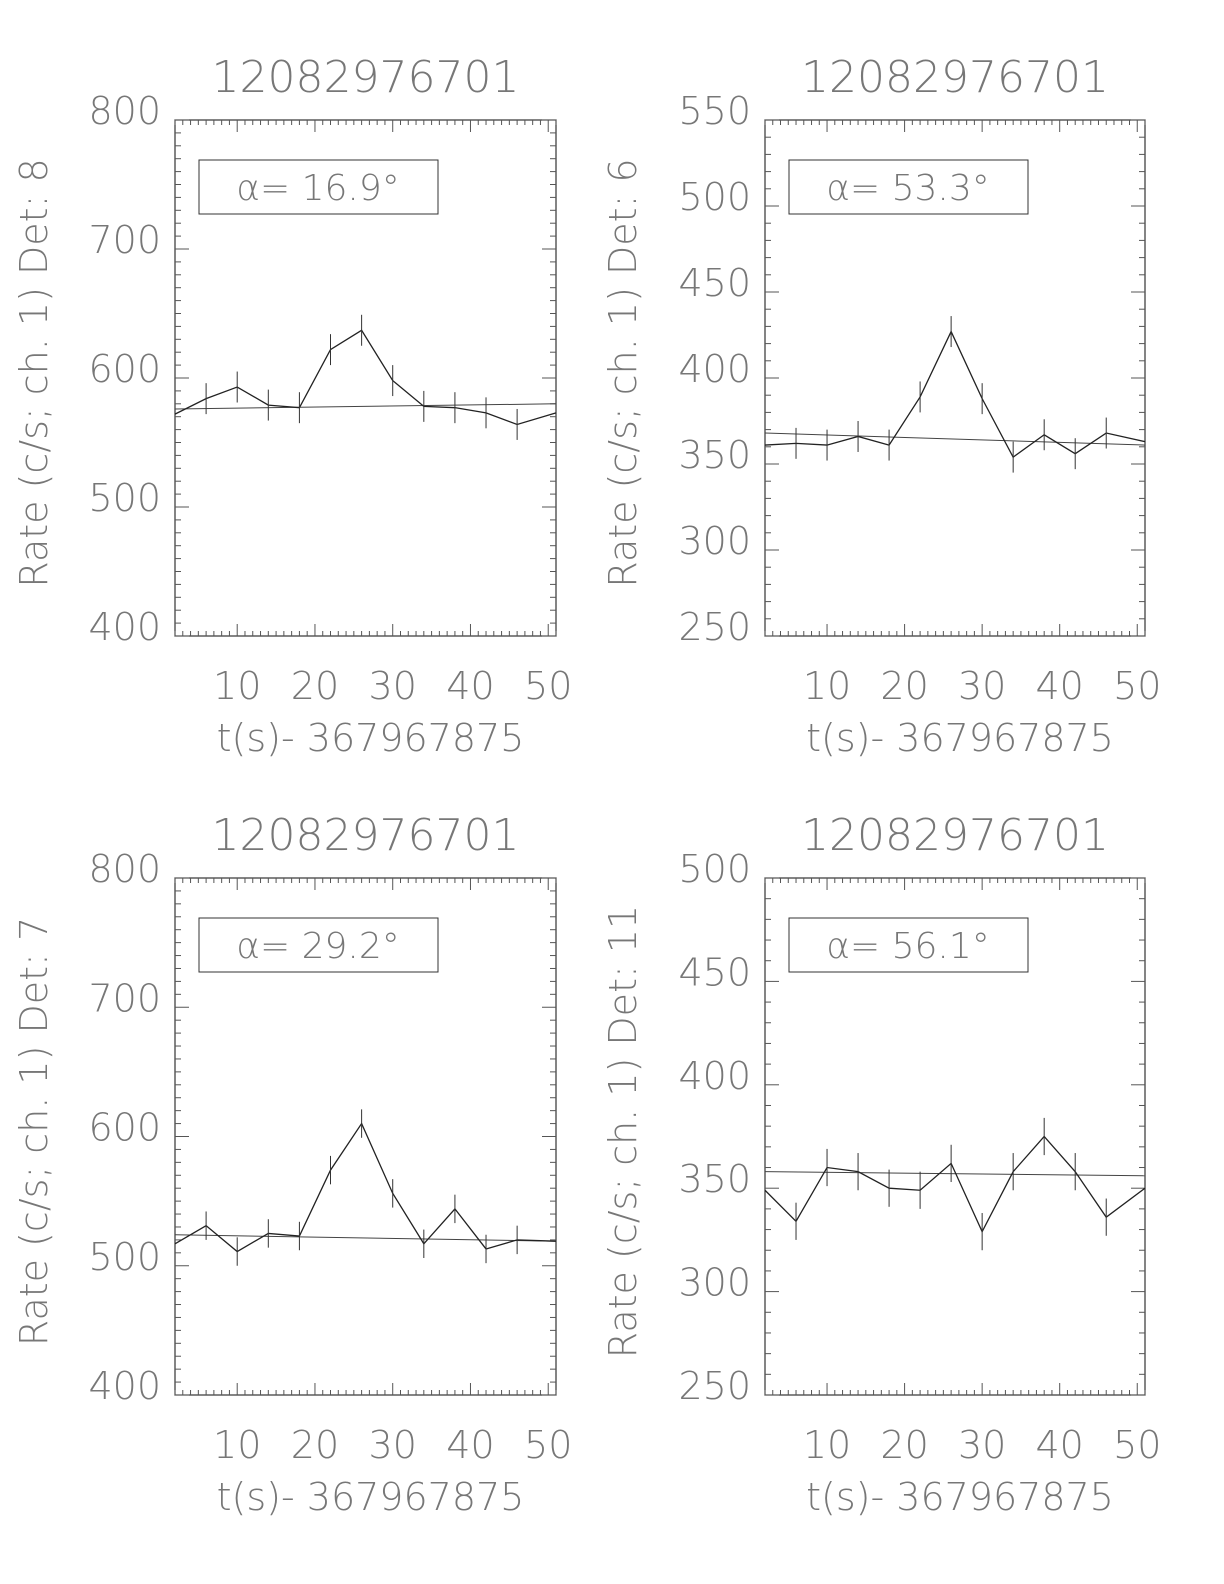 The image size is (1224, 1584). What do you see at coordinates (714, 111) in the screenshot?
I see `y-tick-label: 550` at bounding box center [714, 111].